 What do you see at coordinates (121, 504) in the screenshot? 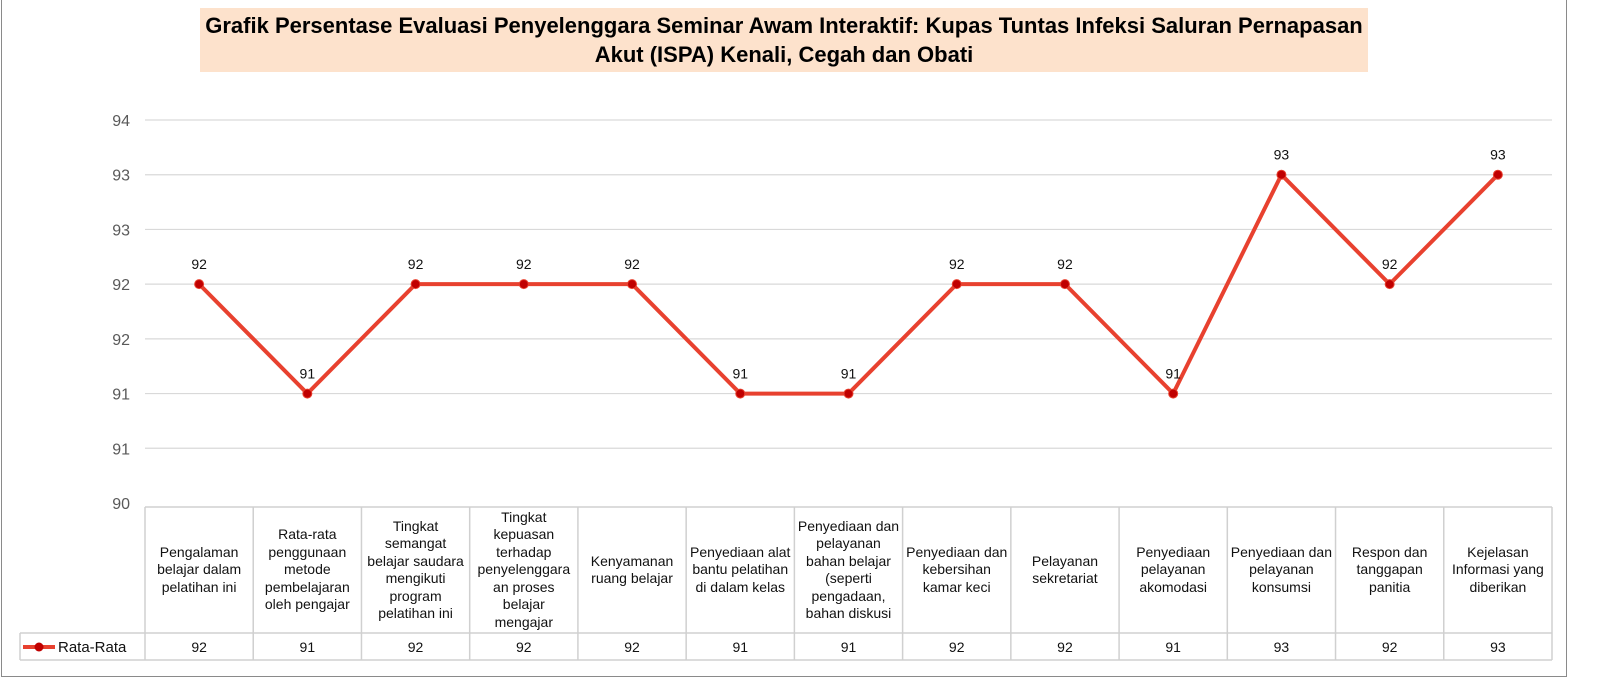
I see `y-tick-label: 90` at bounding box center [121, 504].